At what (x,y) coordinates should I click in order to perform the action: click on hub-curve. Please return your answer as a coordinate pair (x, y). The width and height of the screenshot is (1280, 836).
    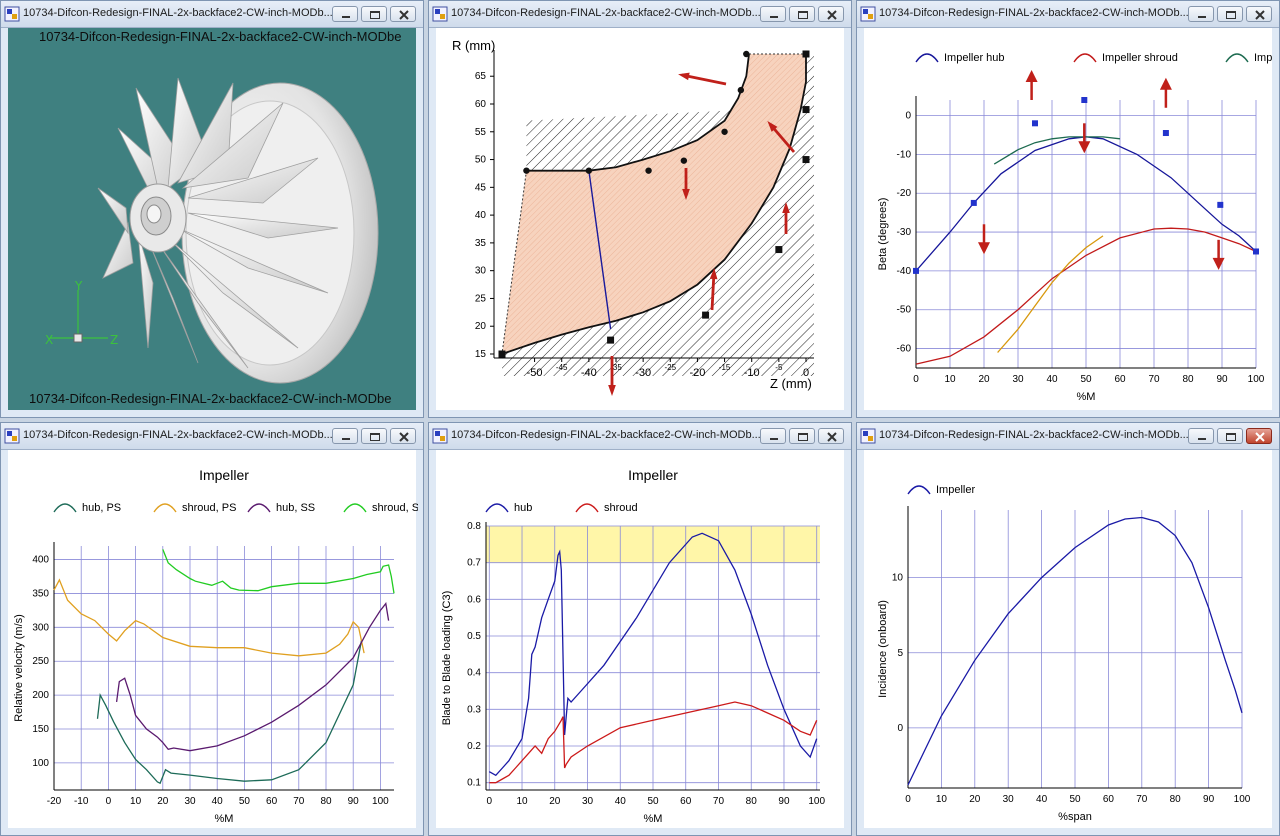
    Looking at the image, I should click on (654, 204).